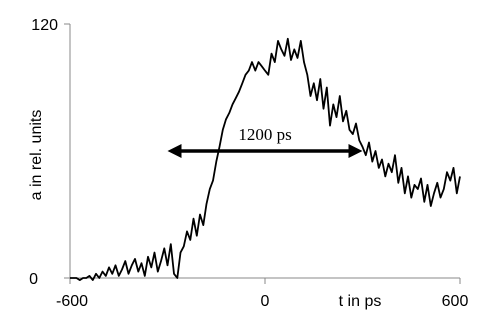 This screenshot has width=481, height=322. Describe the element at coordinates (174, 151) in the screenshot. I see `fwhm-arrow-head-left` at that location.